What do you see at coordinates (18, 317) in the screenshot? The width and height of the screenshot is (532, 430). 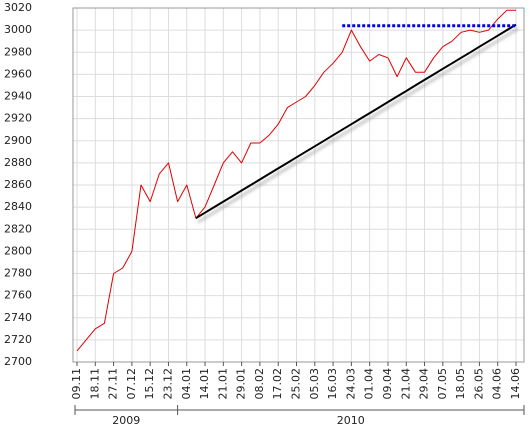 I see `y-tick-label: 2740` at bounding box center [18, 317].